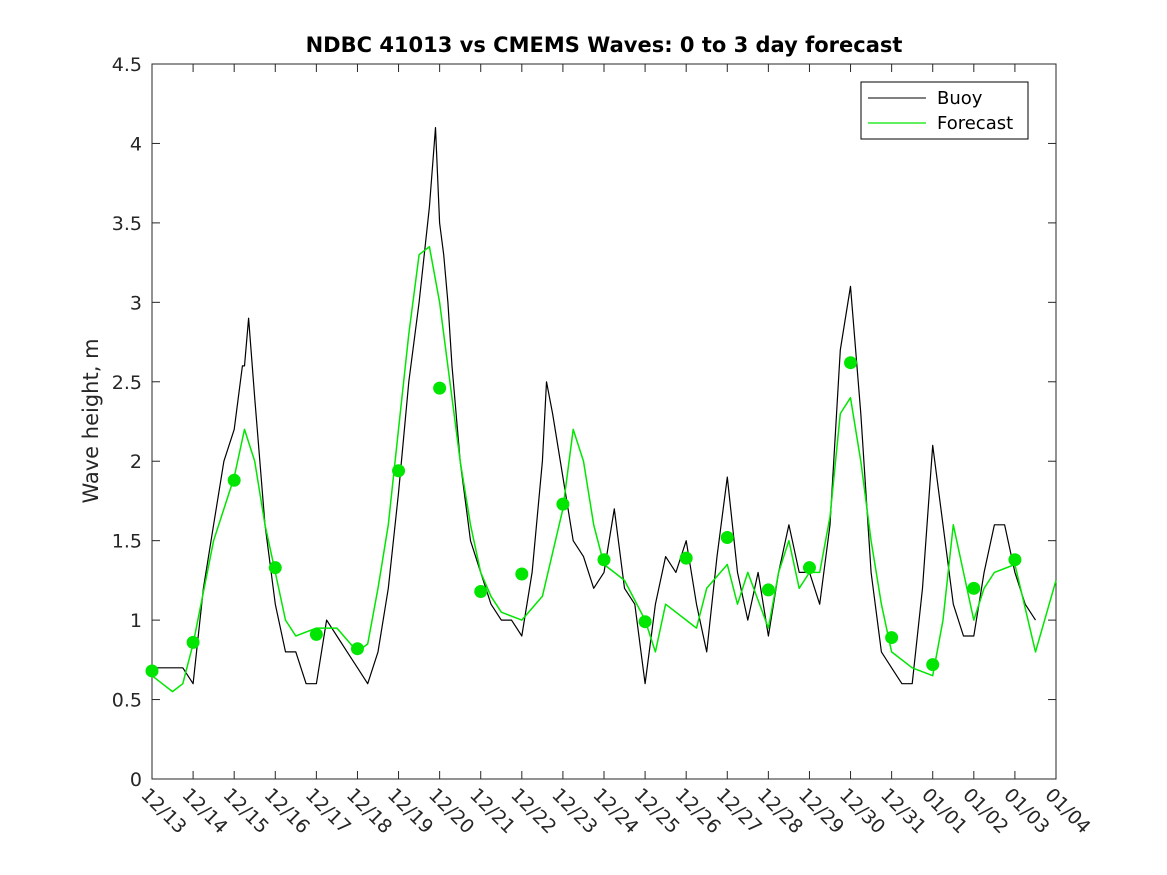 Image resolution: width=1167 pixels, height=875 pixels. I want to click on legend-label-forecast: Forecast, so click(975, 123).